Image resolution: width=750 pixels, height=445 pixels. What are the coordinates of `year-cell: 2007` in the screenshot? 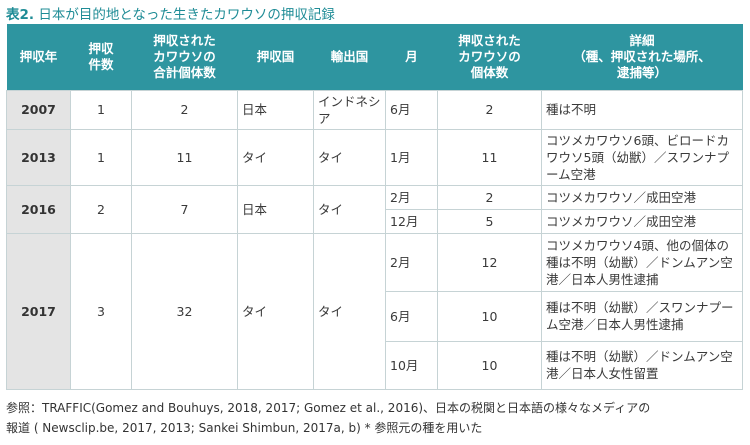 It's located at (38, 109).